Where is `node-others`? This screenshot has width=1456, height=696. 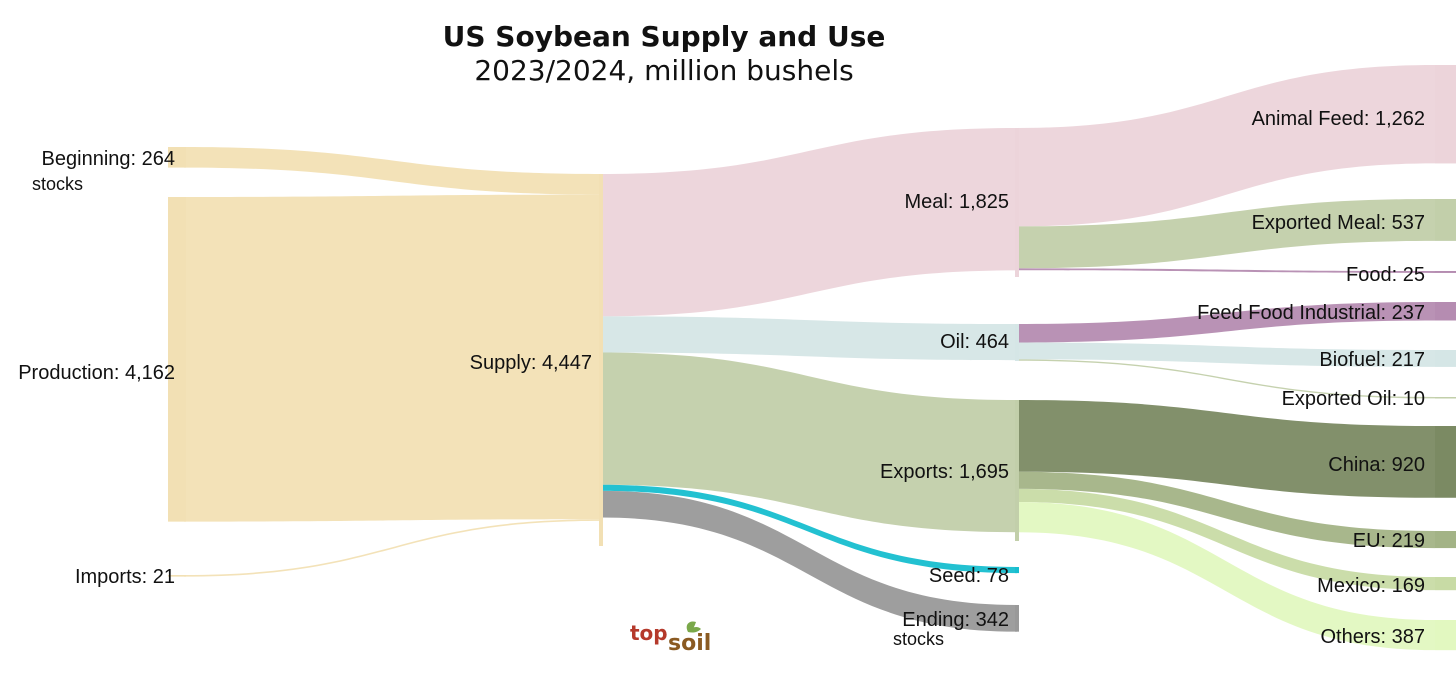 node-others is located at coordinates (1445, 635).